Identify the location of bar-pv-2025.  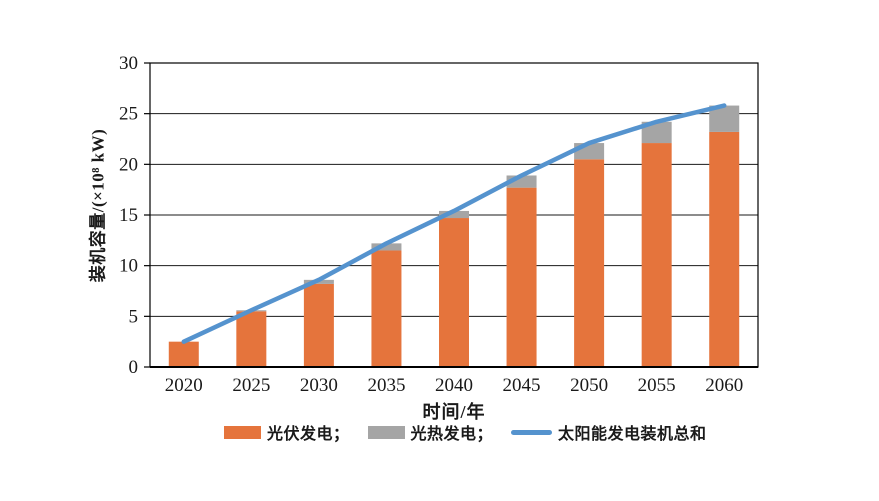
(251, 339).